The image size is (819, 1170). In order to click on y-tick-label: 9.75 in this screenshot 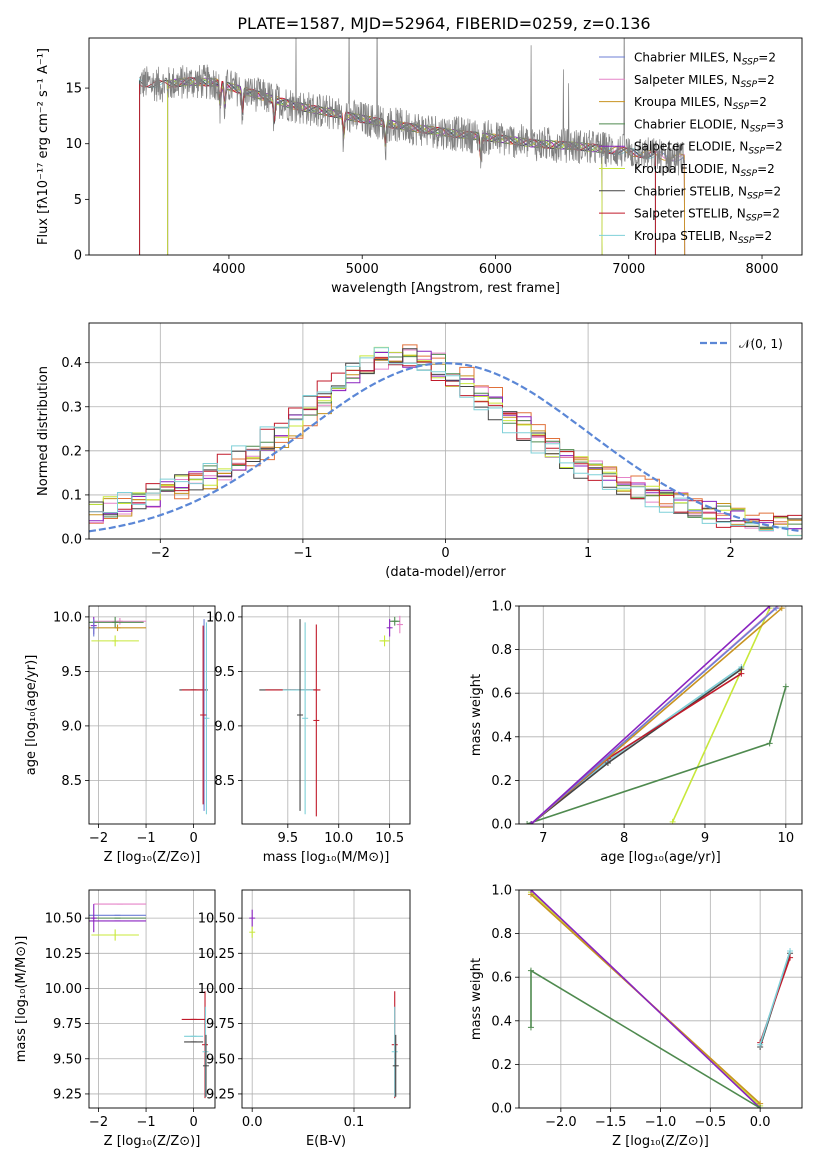, I will do `click(220, 1024)`.